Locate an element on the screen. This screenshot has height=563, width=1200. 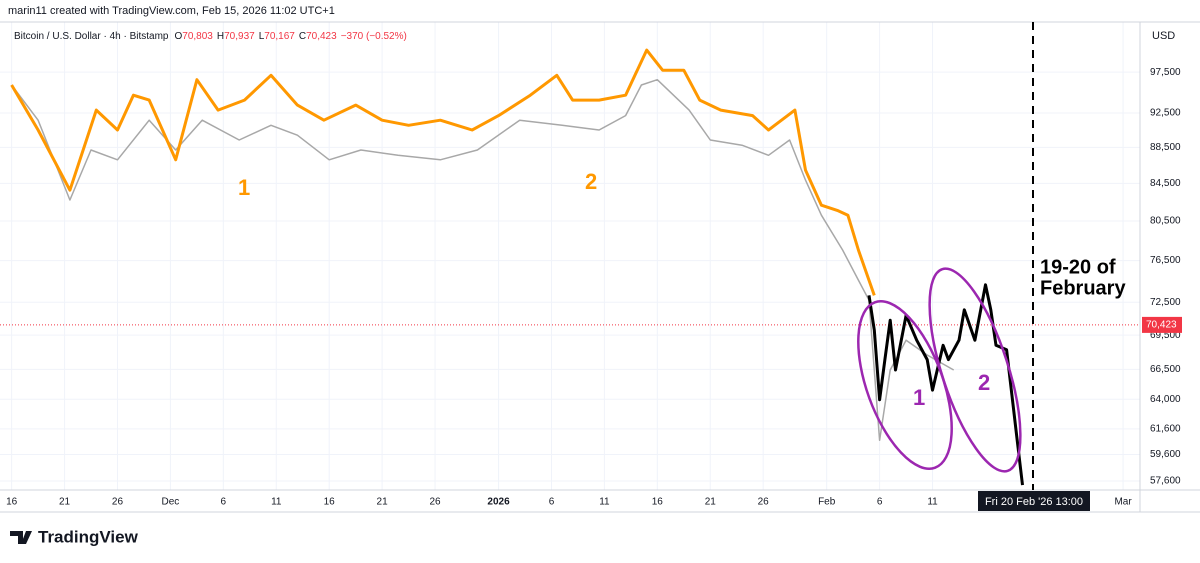
currency: USD is located at coordinates (1163, 36).